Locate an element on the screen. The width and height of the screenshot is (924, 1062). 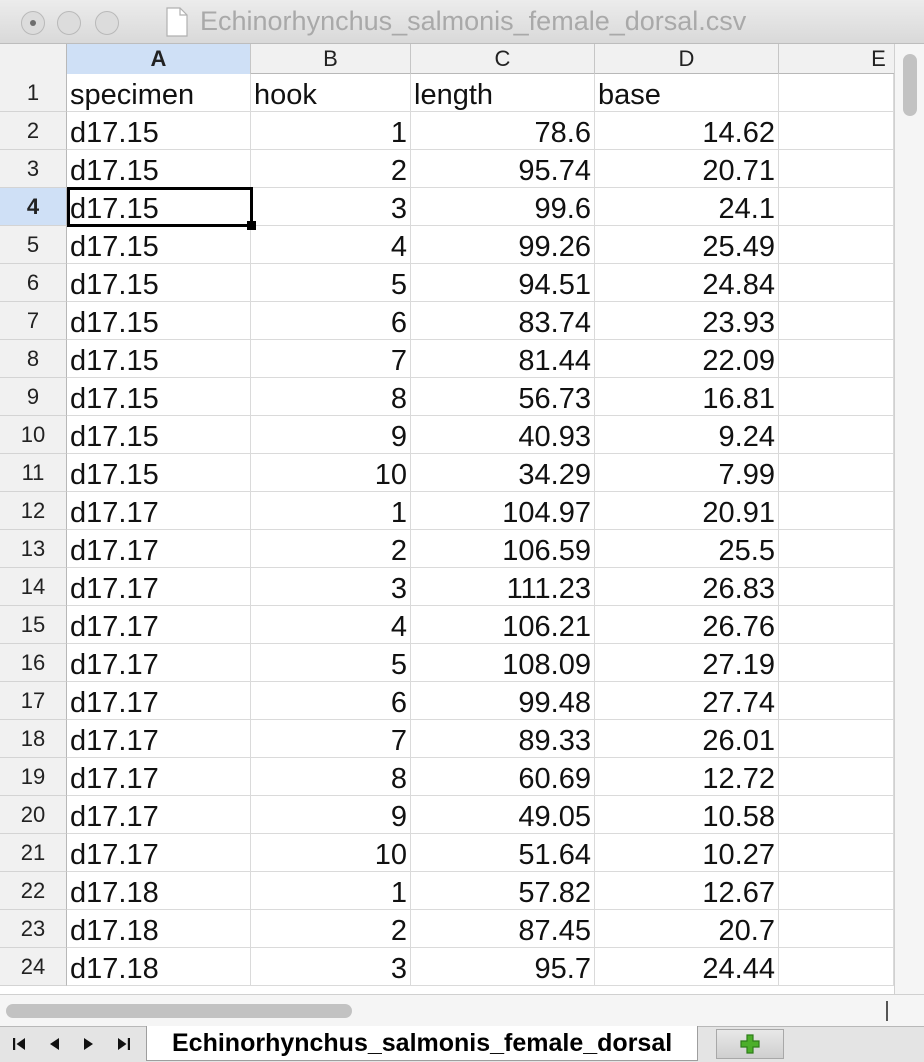
cell-c24: 95.7 is located at coordinates (503, 967).